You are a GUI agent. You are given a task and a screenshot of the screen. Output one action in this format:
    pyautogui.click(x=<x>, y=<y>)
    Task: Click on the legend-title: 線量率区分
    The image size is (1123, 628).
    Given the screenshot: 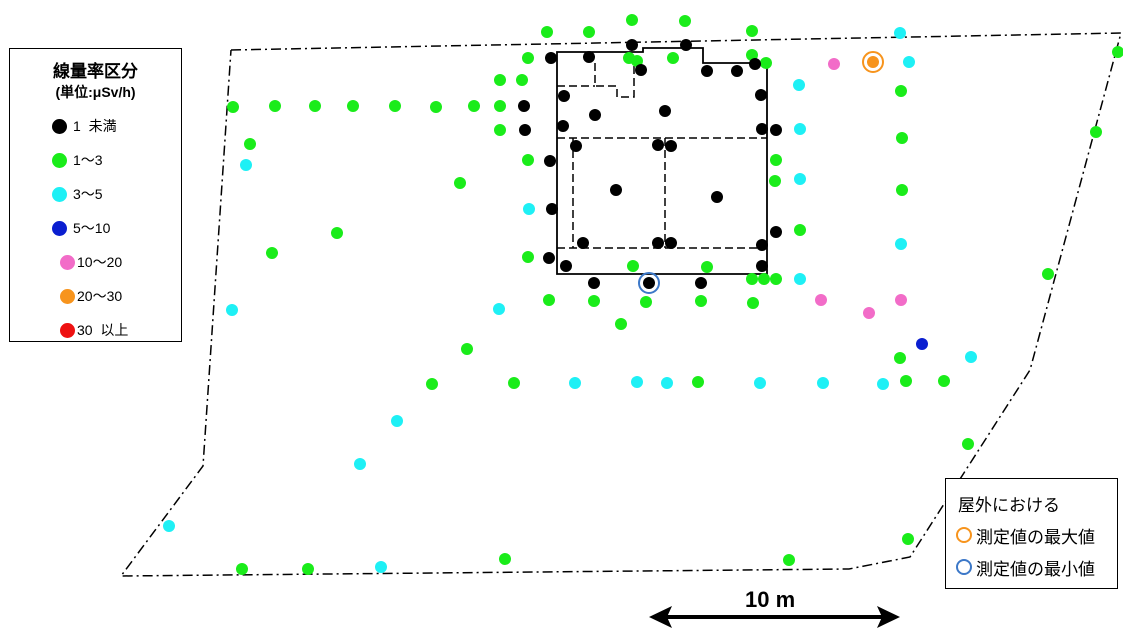 What is the action you would take?
    pyautogui.click(x=95, y=71)
    